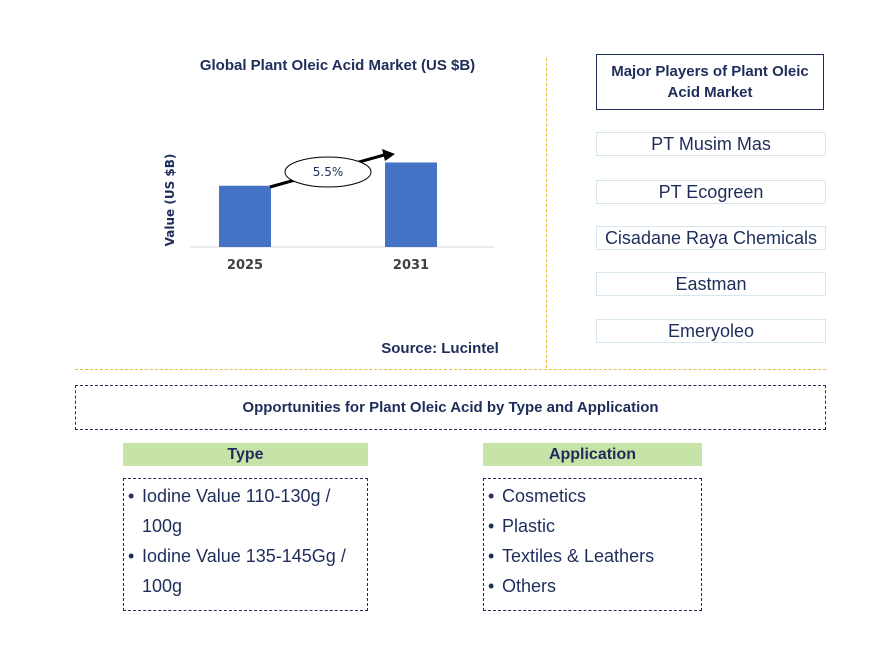 This screenshot has height=652, width=890. What do you see at coordinates (388, 155) in the screenshot?
I see `growth-arrow-head` at bounding box center [388, 155].